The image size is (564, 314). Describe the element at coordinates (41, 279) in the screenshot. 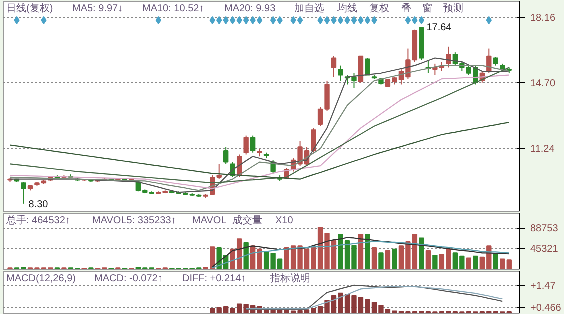

I see `annotation: MACD(12,26,9)` at that location.